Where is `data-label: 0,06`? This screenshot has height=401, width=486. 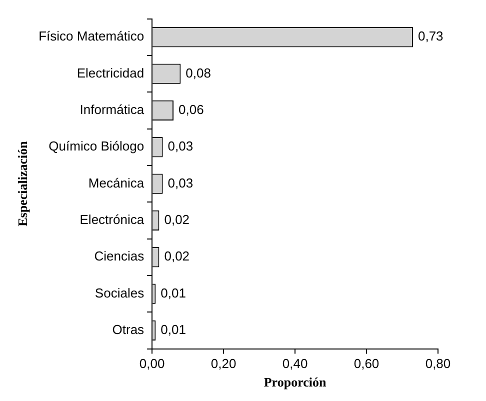 data-label: 0,06 is located at coordinates (191, 110).